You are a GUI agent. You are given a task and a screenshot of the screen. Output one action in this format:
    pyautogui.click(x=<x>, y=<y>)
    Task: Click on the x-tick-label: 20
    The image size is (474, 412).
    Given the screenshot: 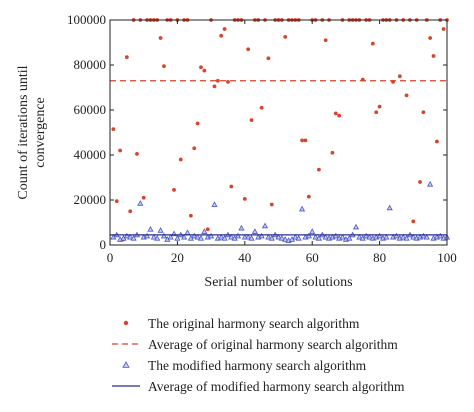 What is the action you would take?
    pyautogui.click(x=177, y=257)
    